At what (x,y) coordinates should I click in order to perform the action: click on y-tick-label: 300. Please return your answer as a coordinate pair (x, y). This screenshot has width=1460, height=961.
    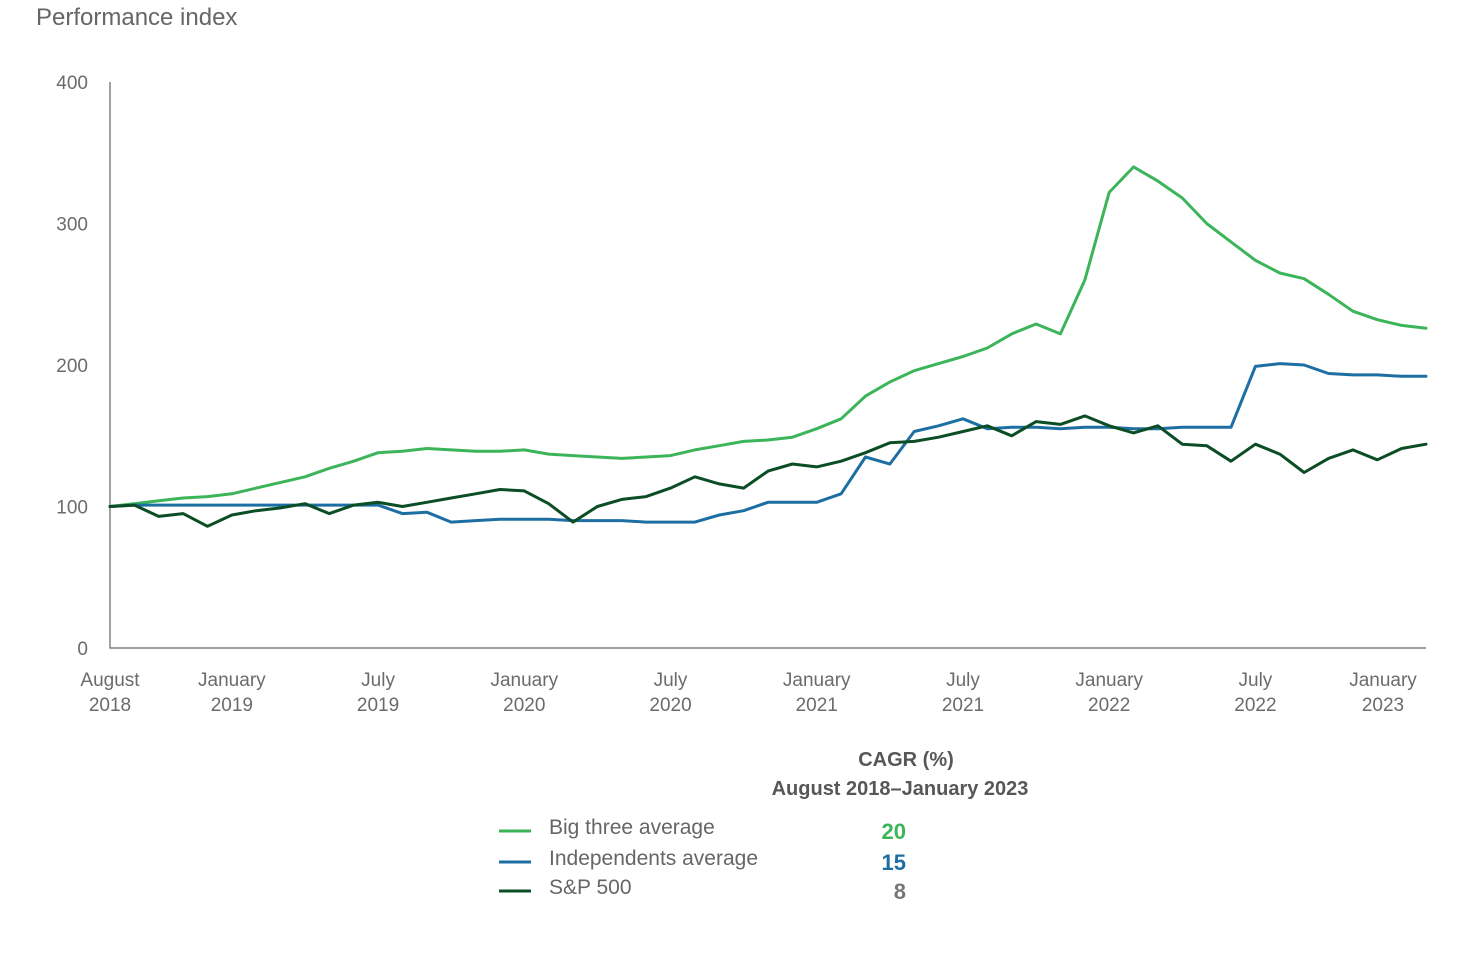
    Looking at the image, I should click on (72, 225).